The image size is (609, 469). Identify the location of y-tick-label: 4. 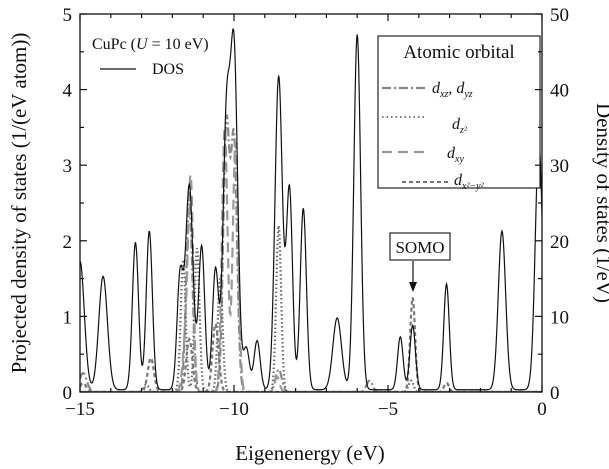
(68, 91).